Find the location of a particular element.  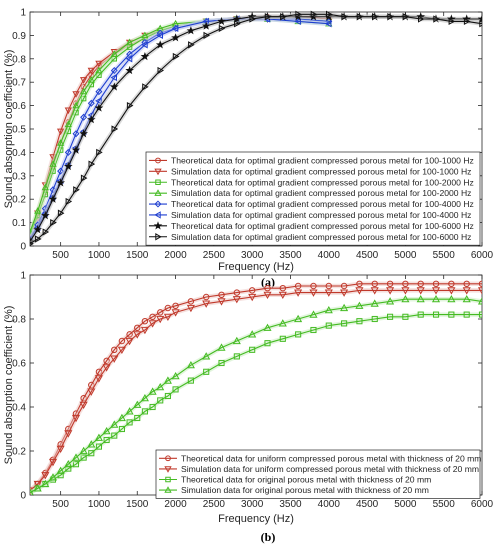

x-tick-label: 2500 is located at coordinates (214, 255).